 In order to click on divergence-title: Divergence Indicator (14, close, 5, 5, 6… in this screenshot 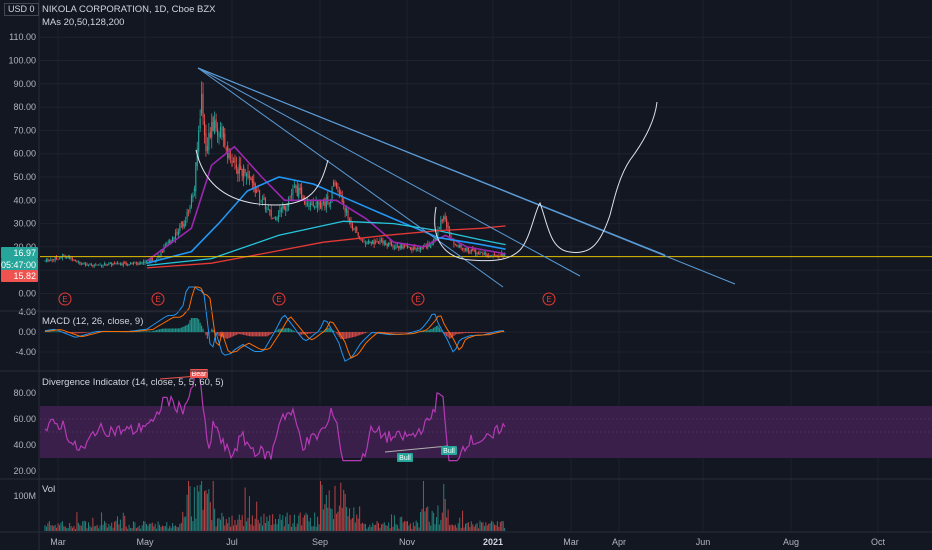, I will do `click(133, 382)`.